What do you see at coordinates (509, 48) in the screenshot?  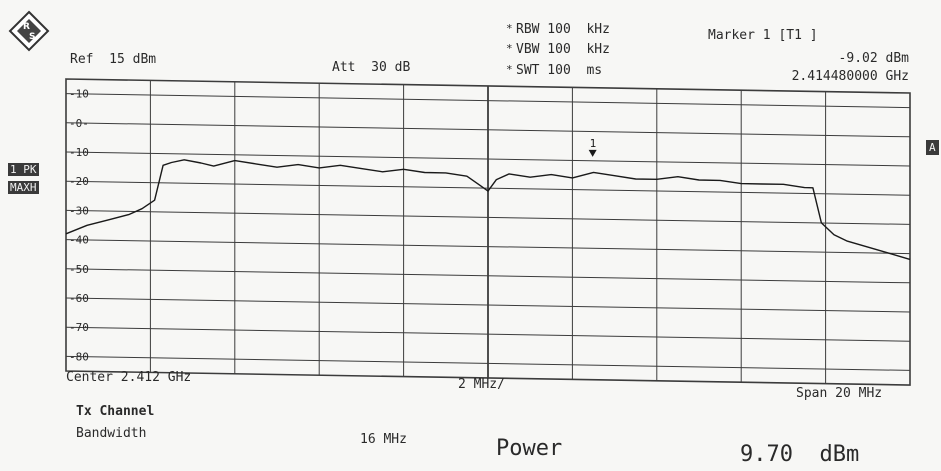 I see `vbw-star: *` at bounding box center [509, 48].